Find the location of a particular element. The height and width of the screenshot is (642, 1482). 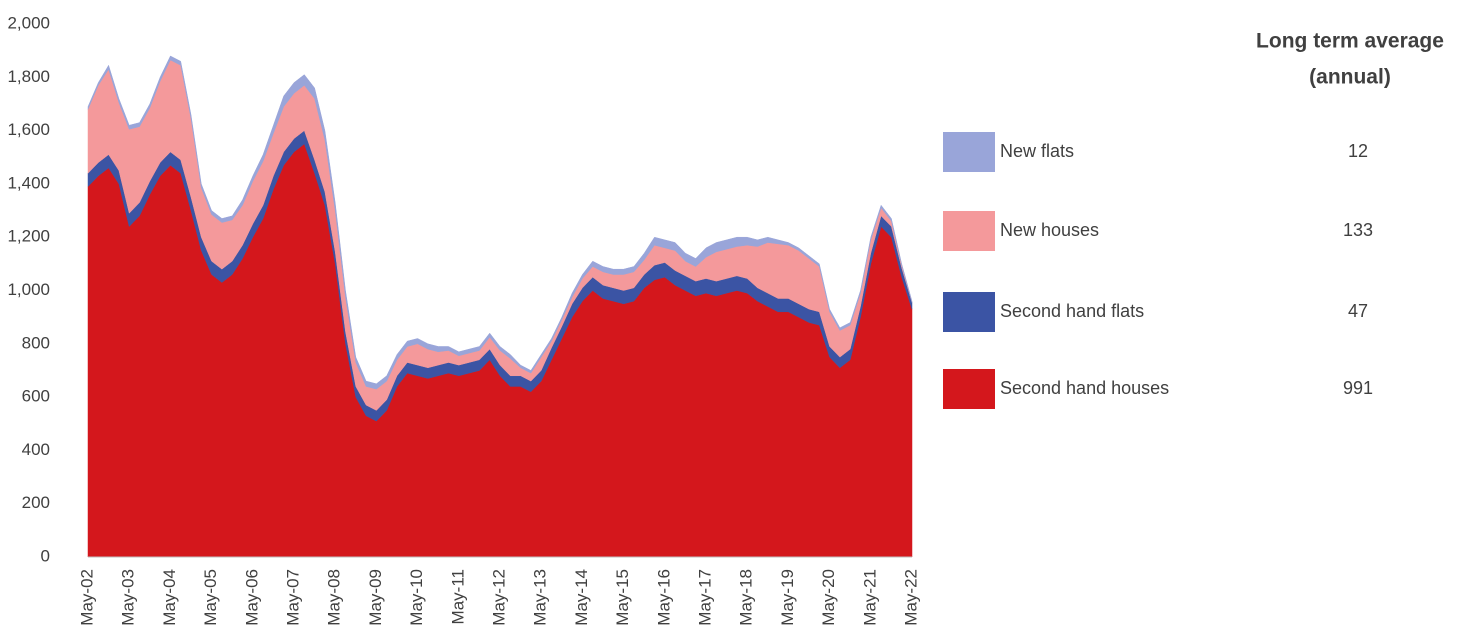

y-tick-label: 1,600 is located at coordinates (28, 129).